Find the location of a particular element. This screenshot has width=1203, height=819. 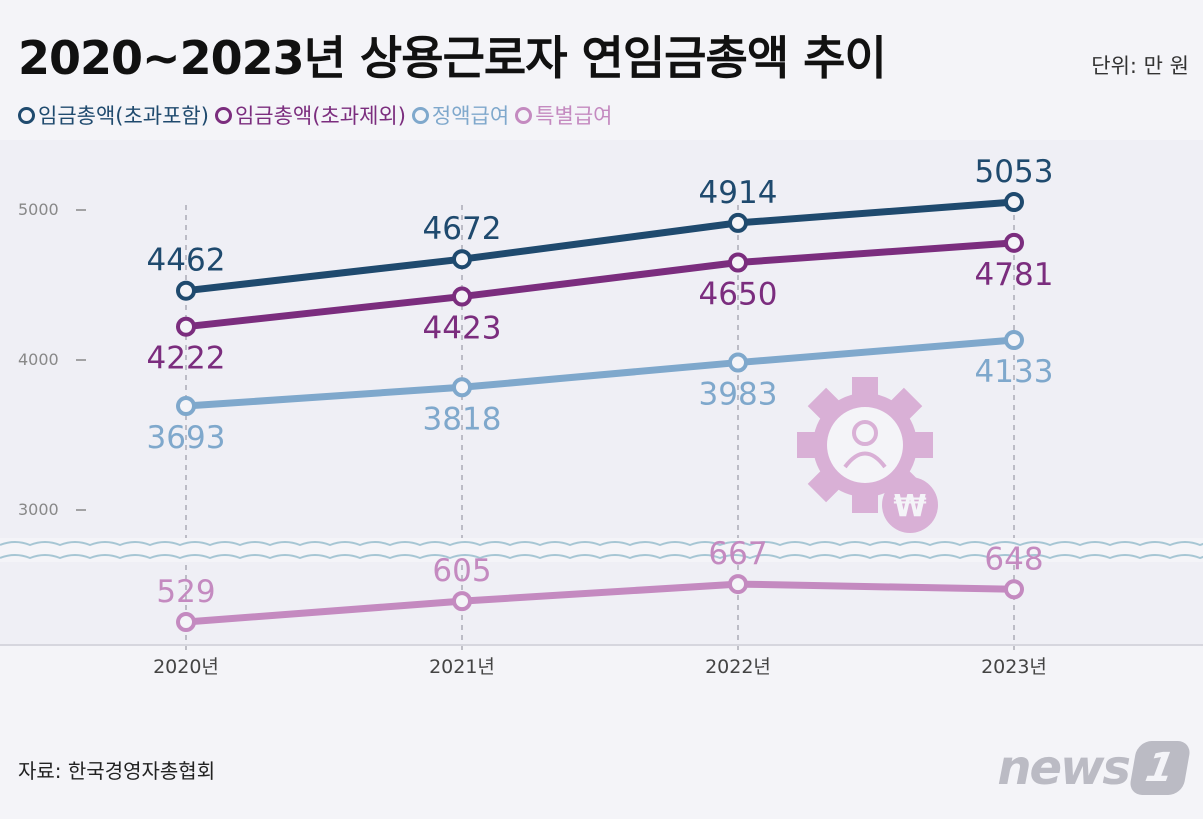

legend-label: 정액급여 is located at coordinates (470, 116).